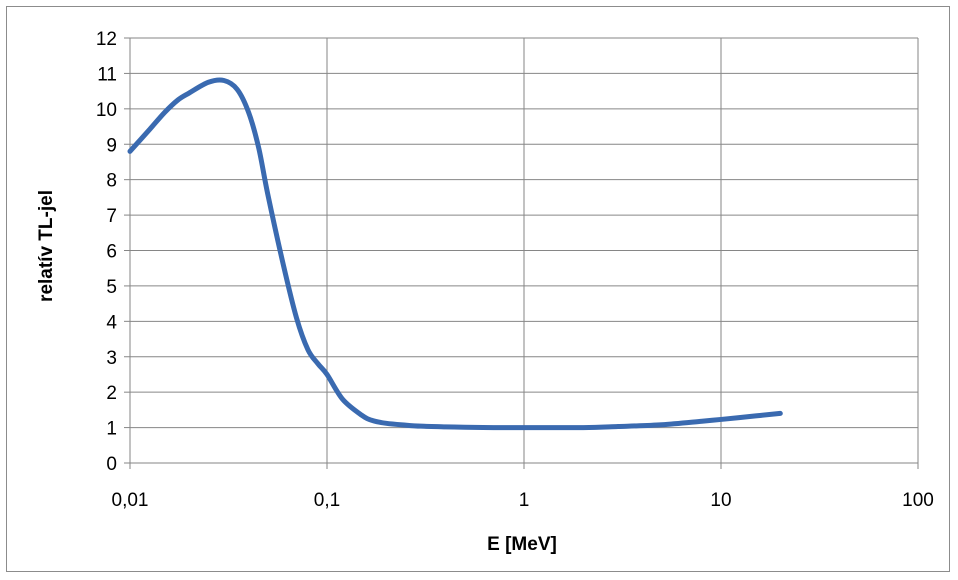 This screenshot has width=958, height=580. I want to click on y-axis-title: relatív TL-jel, so click(46, 246).